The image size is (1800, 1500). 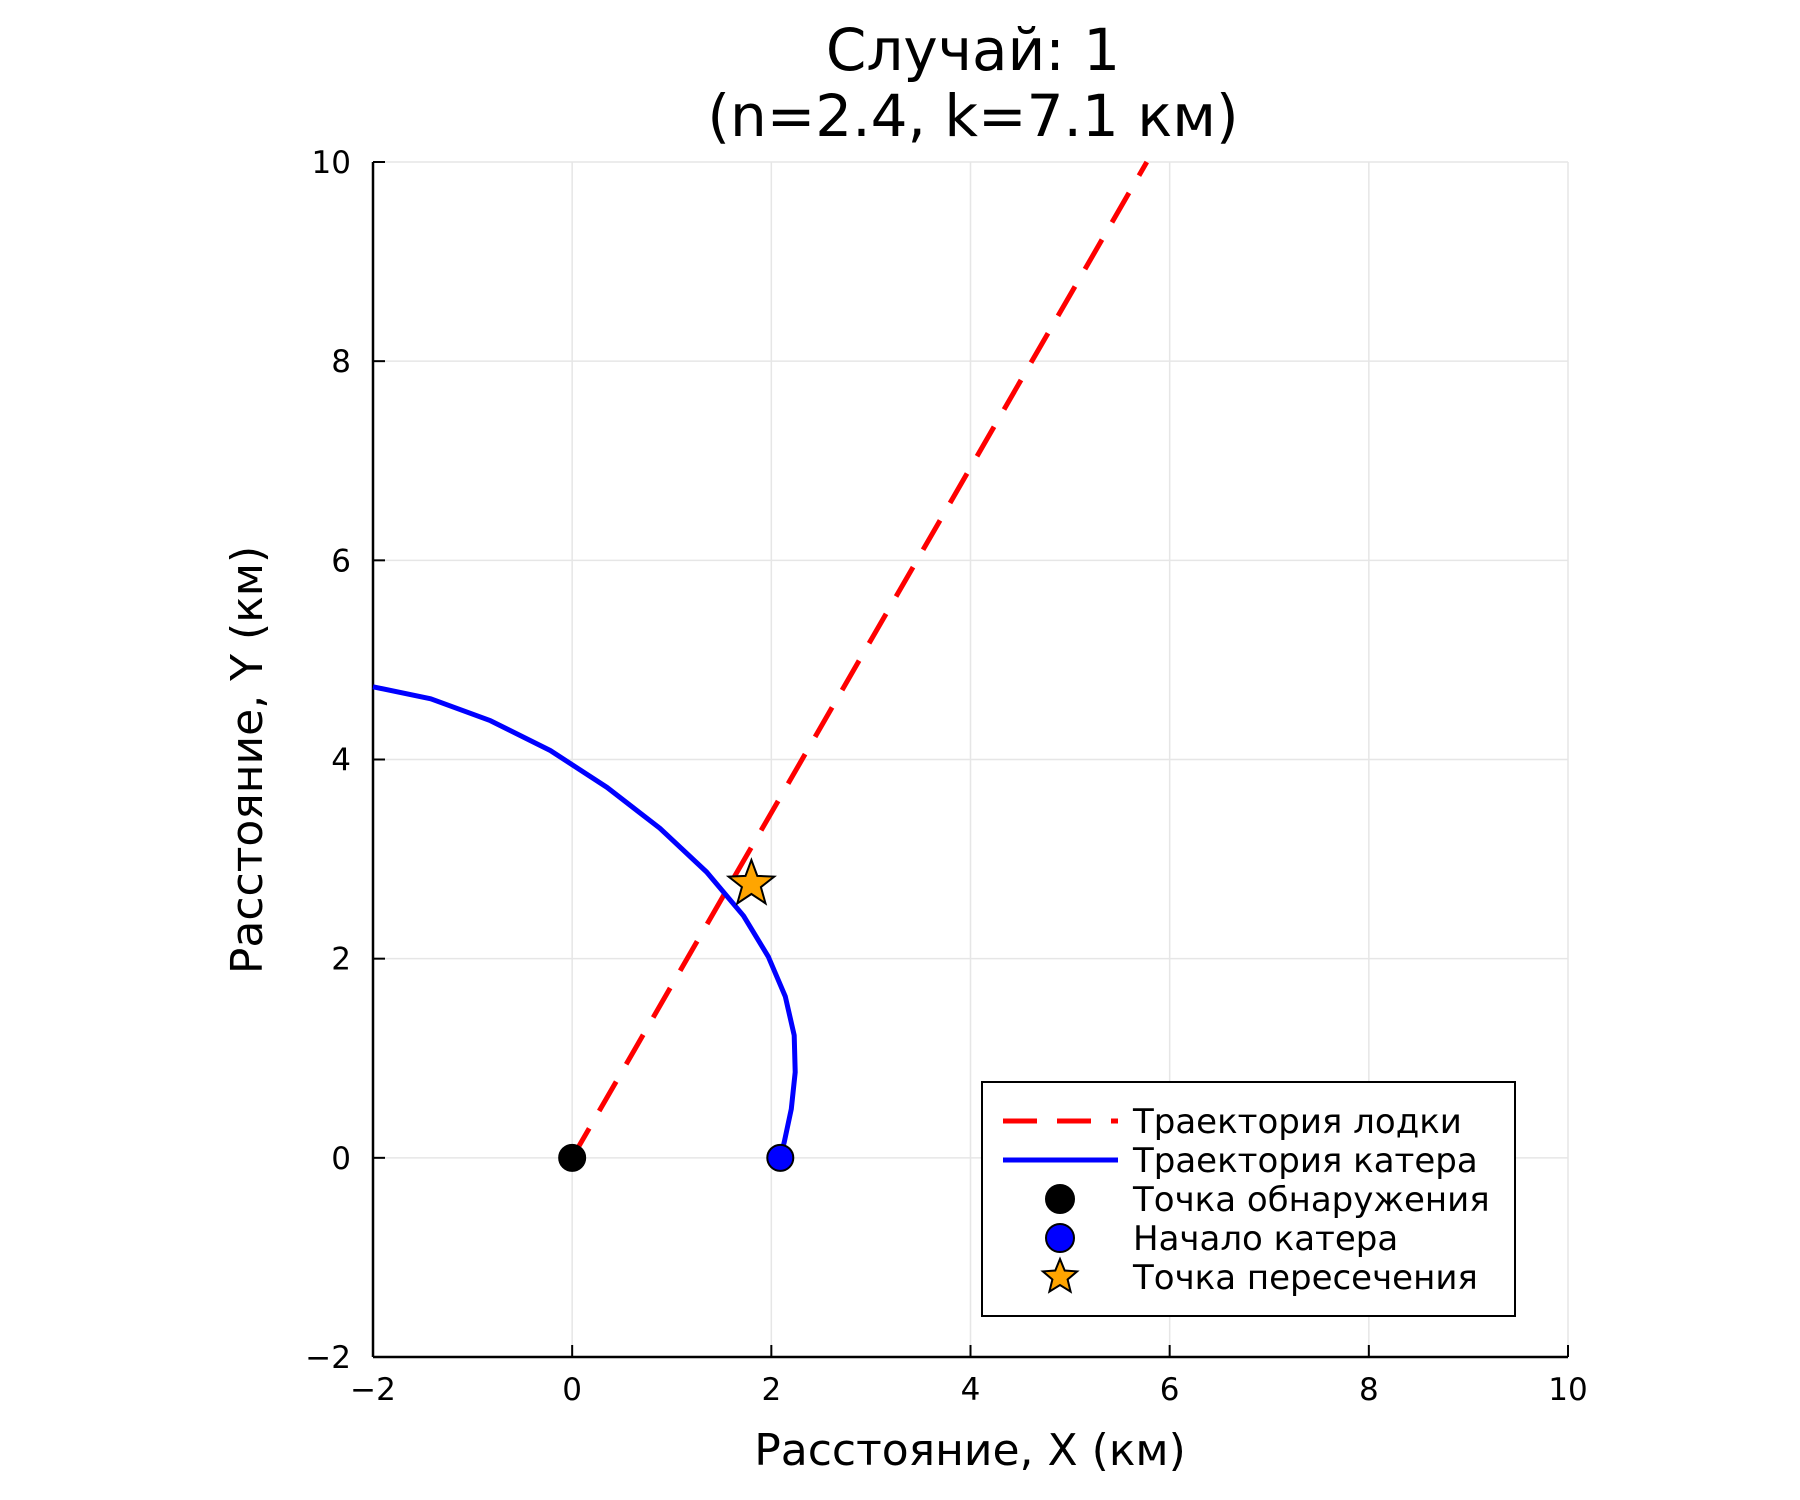 I want to click on x-tick-label: 4, so click(x=971, y=1390).